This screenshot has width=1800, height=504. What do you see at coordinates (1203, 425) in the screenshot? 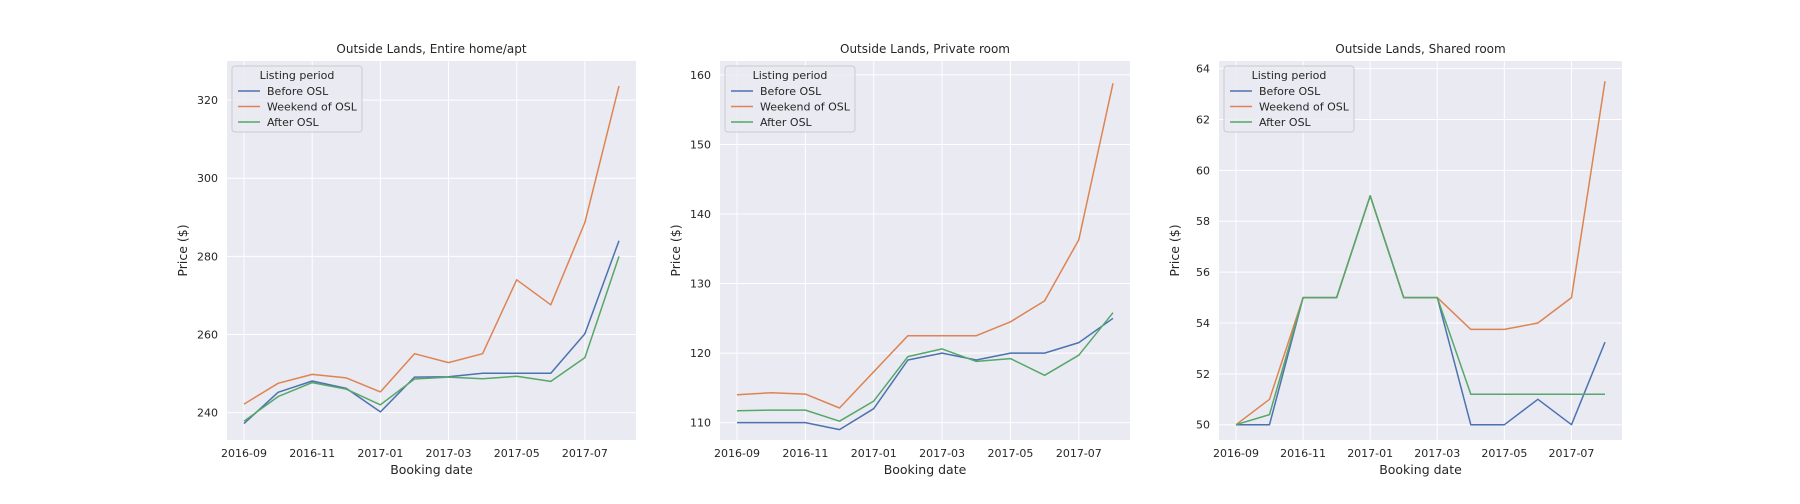
I see `y-tick-label: 50` at bounding box center [1203, 425].